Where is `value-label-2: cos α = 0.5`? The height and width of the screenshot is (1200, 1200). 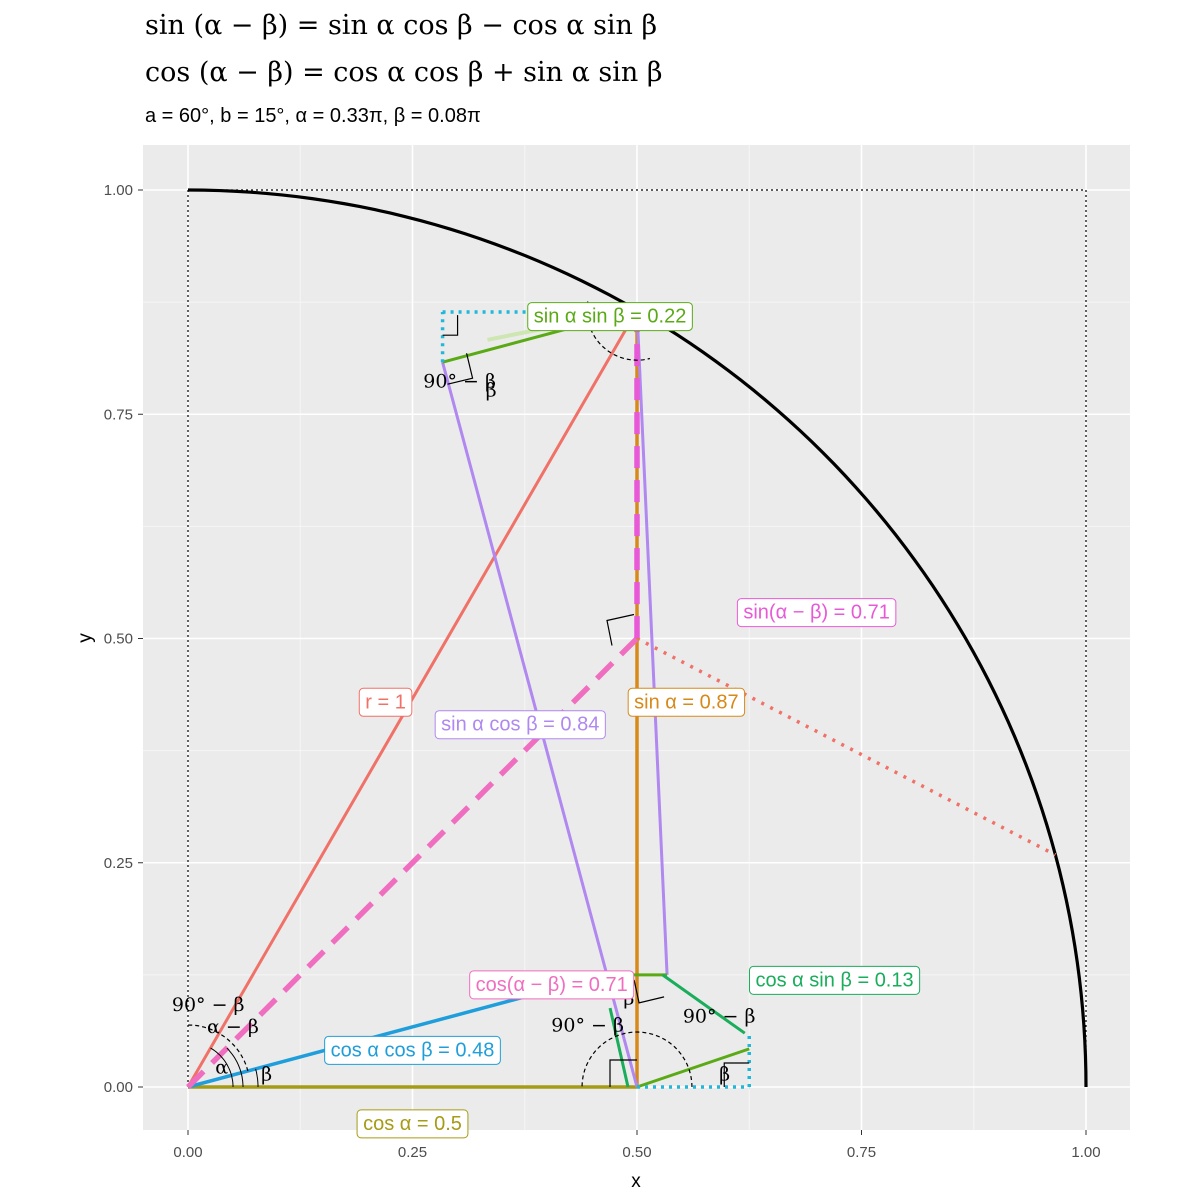 value-label-2: cos α = 0.5 is located at coordinates (412, 1124).